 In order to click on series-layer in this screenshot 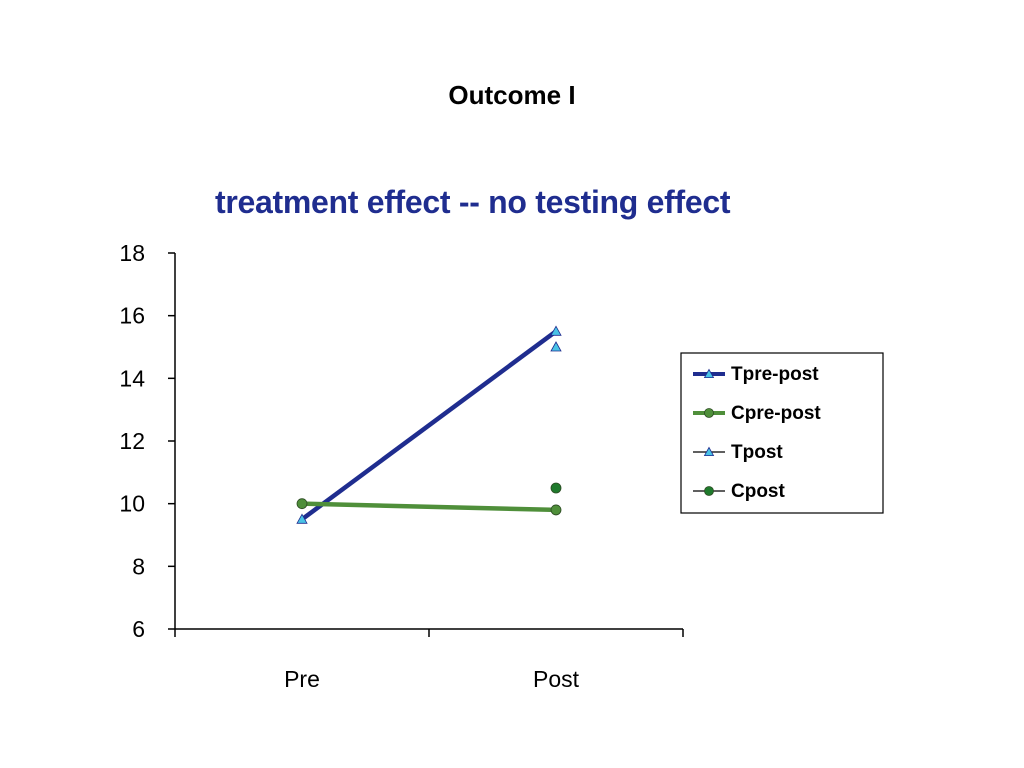, I will do `click(429, 424)`.